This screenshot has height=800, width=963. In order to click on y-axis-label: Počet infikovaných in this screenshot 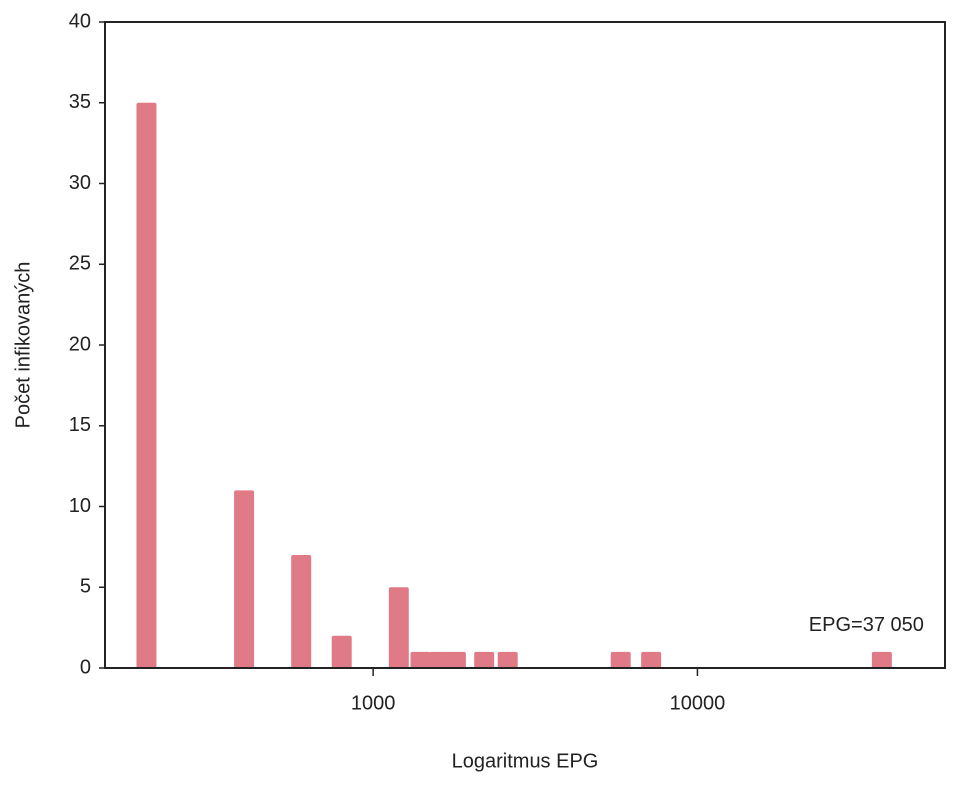, I will do `click(23, 345)`.